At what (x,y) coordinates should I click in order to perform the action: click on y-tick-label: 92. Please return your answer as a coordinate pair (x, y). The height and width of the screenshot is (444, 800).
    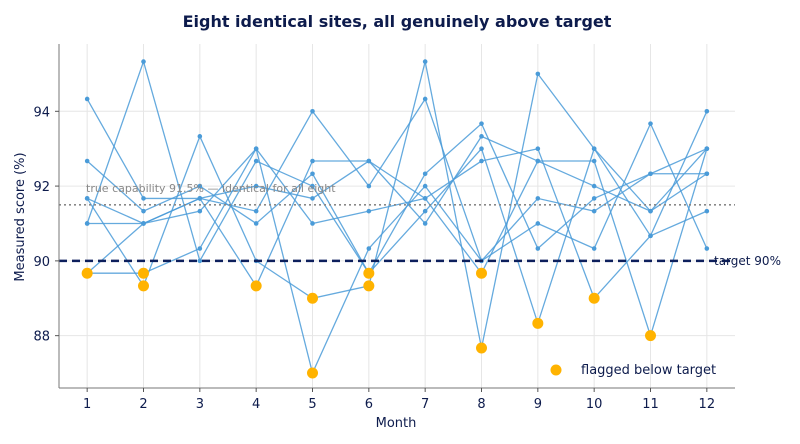
    Looking at the image, I should click on (41, 187).